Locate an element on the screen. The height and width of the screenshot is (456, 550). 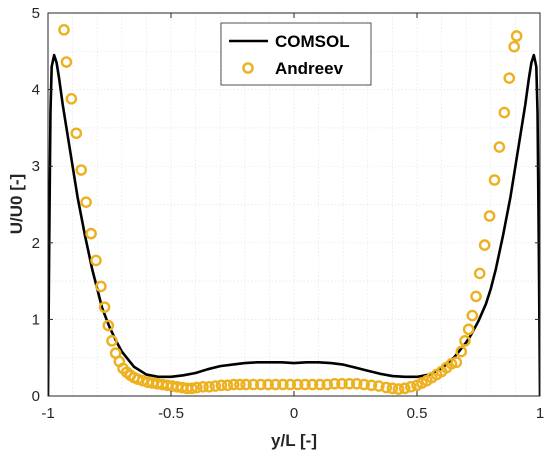
legend: COMSOL Andreev is located at coordinates (296, 54).